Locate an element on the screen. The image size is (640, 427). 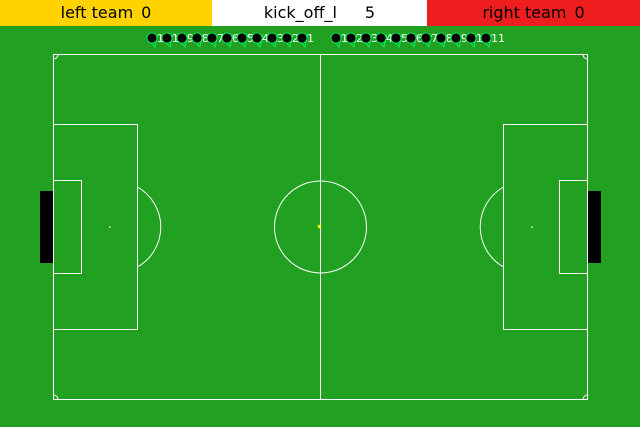
right-player-9: 9 is located at coordinates (459, 40).